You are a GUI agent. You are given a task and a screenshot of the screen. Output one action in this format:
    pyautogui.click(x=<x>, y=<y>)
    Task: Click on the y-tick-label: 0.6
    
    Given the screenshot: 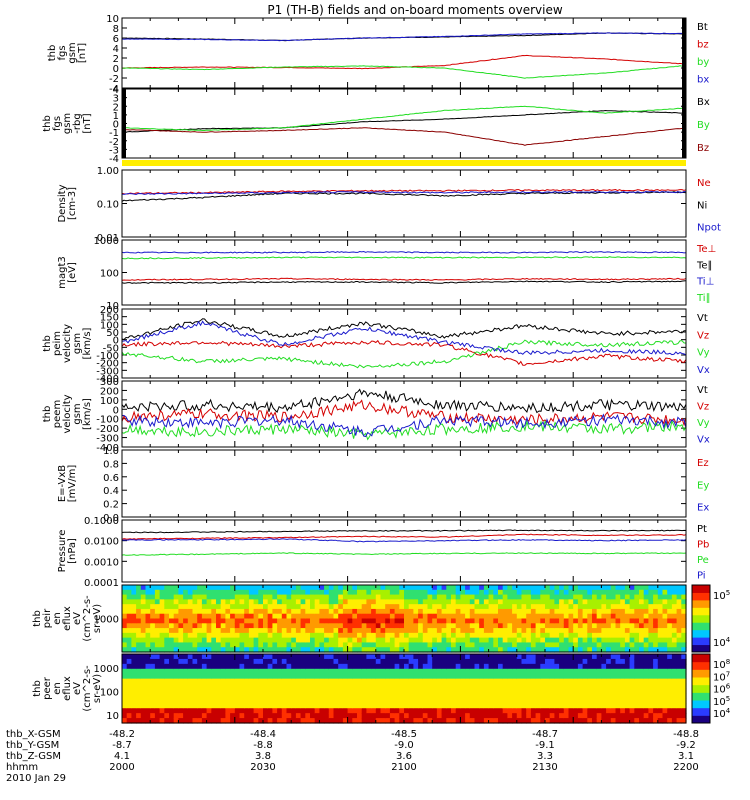 What is the action you would take?
    pyautogui.click(x=111, y=478)
    